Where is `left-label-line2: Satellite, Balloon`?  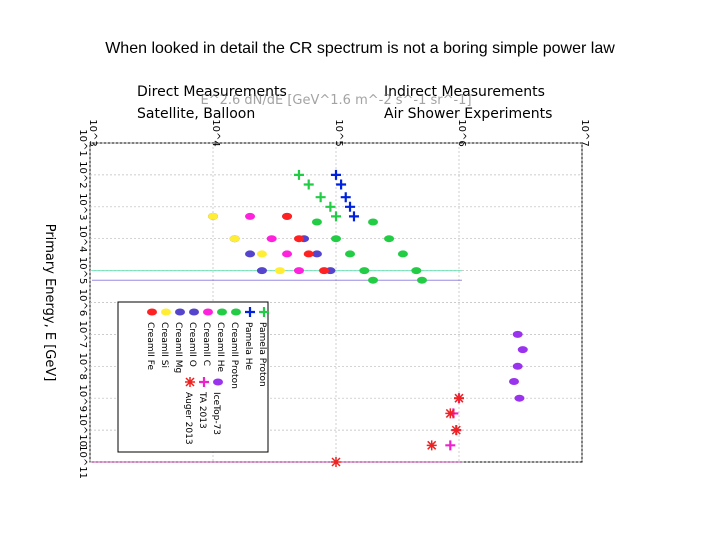
left-label-line2: Satellite, Balloon is located at coordinates (196, 114).